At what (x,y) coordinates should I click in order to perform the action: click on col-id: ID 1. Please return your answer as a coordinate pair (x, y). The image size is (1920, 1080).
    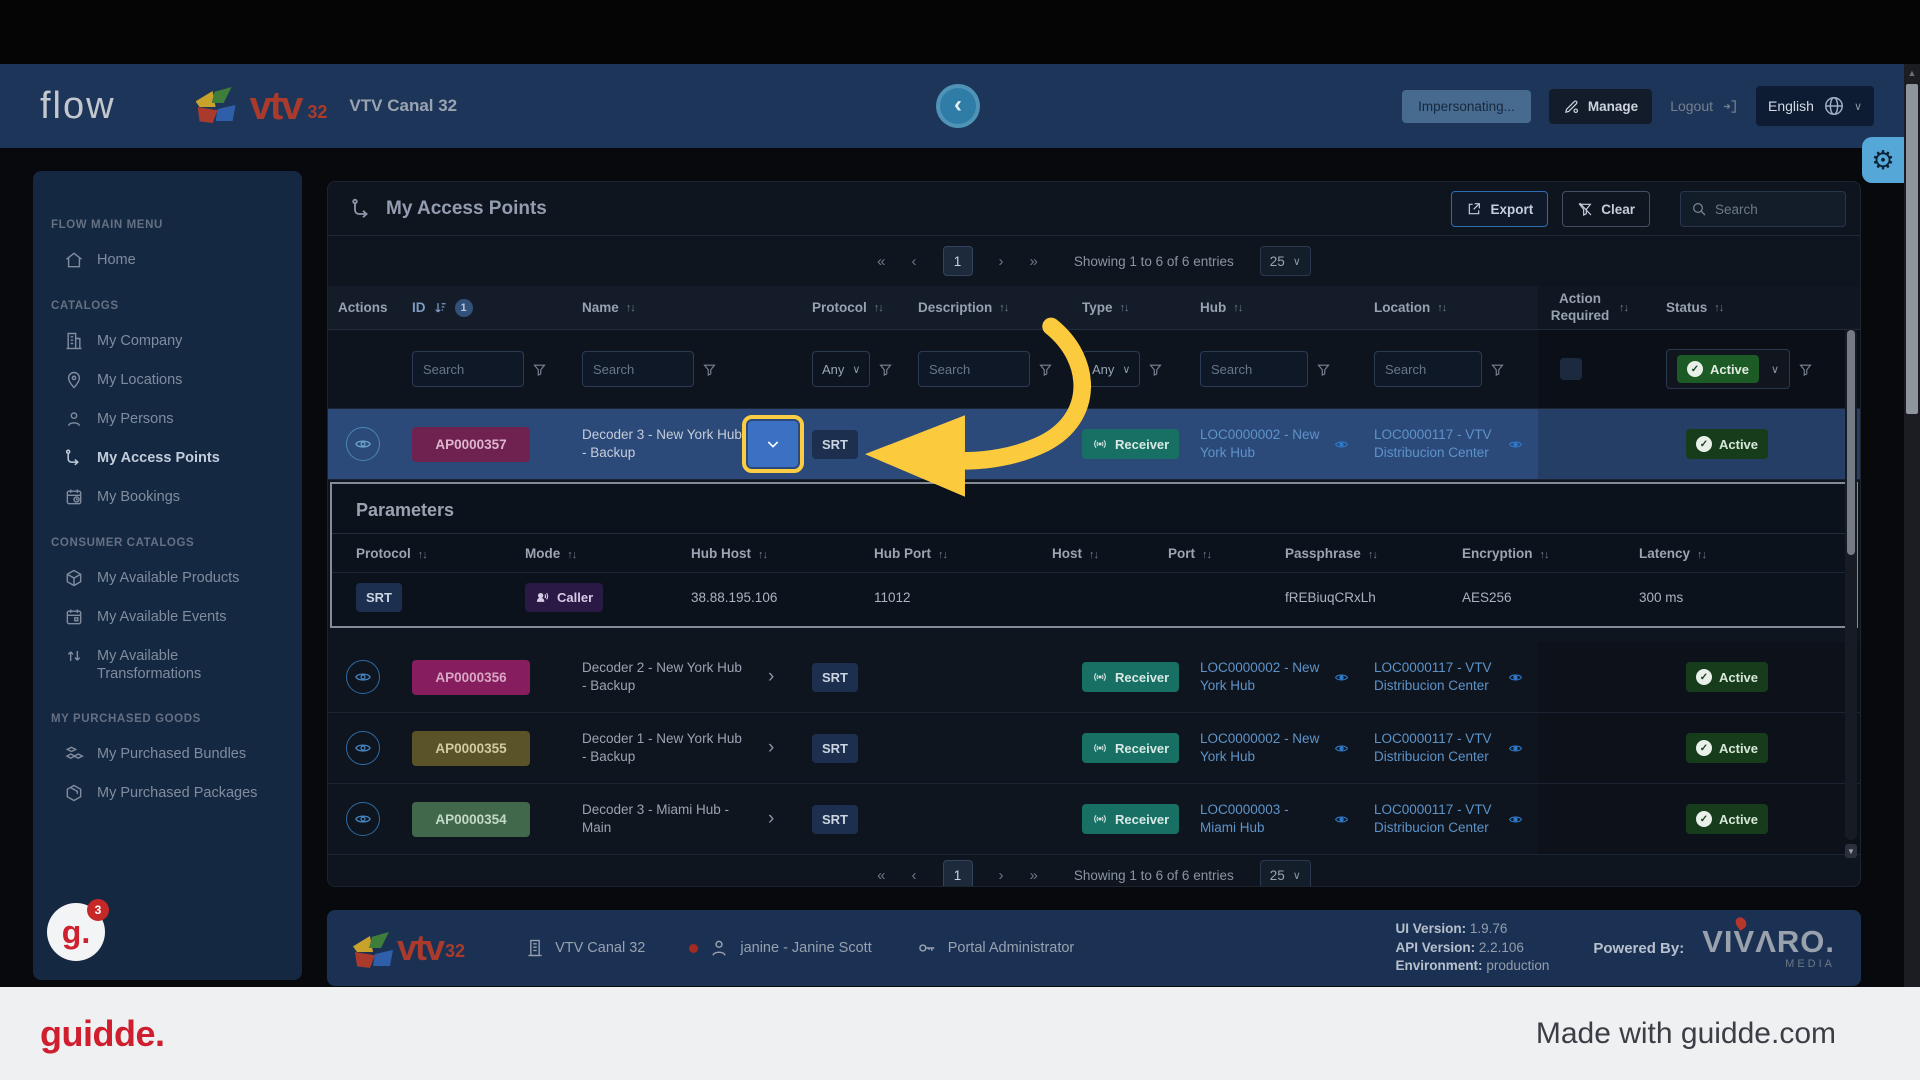
    Looking at the image, I should click on (487, 307).